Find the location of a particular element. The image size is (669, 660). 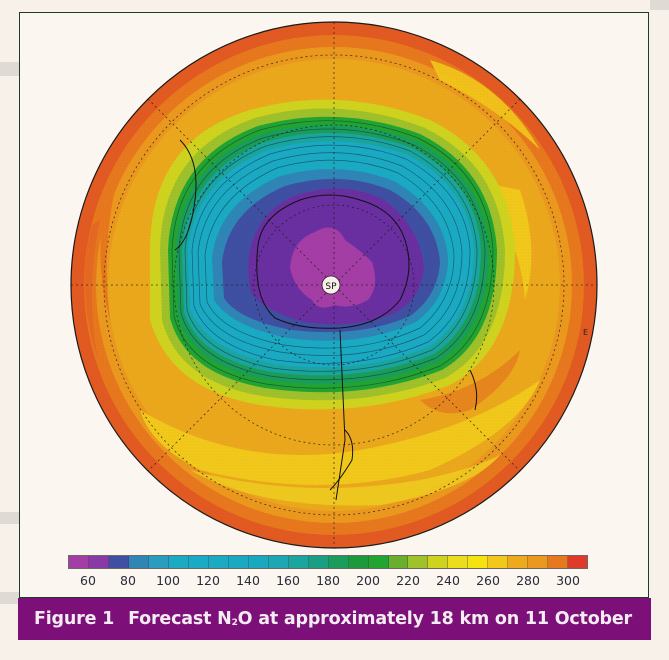

colorbar is located at coordinates (328, 562).